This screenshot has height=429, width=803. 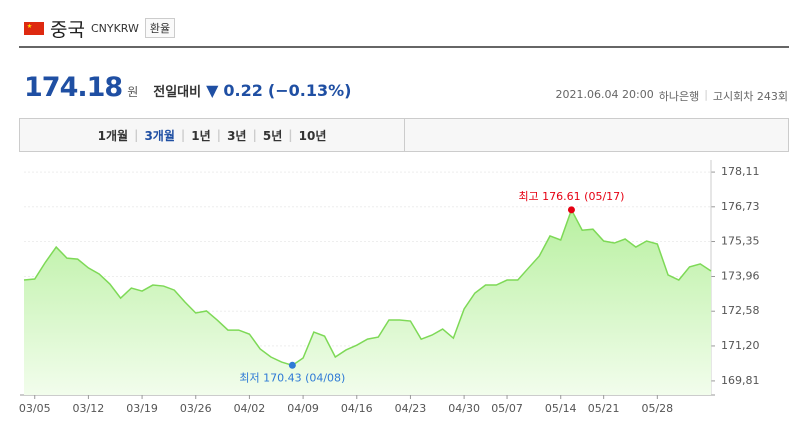 I want to click on header: 중국 CNYKRW 환율, so click(x=100, y=28).